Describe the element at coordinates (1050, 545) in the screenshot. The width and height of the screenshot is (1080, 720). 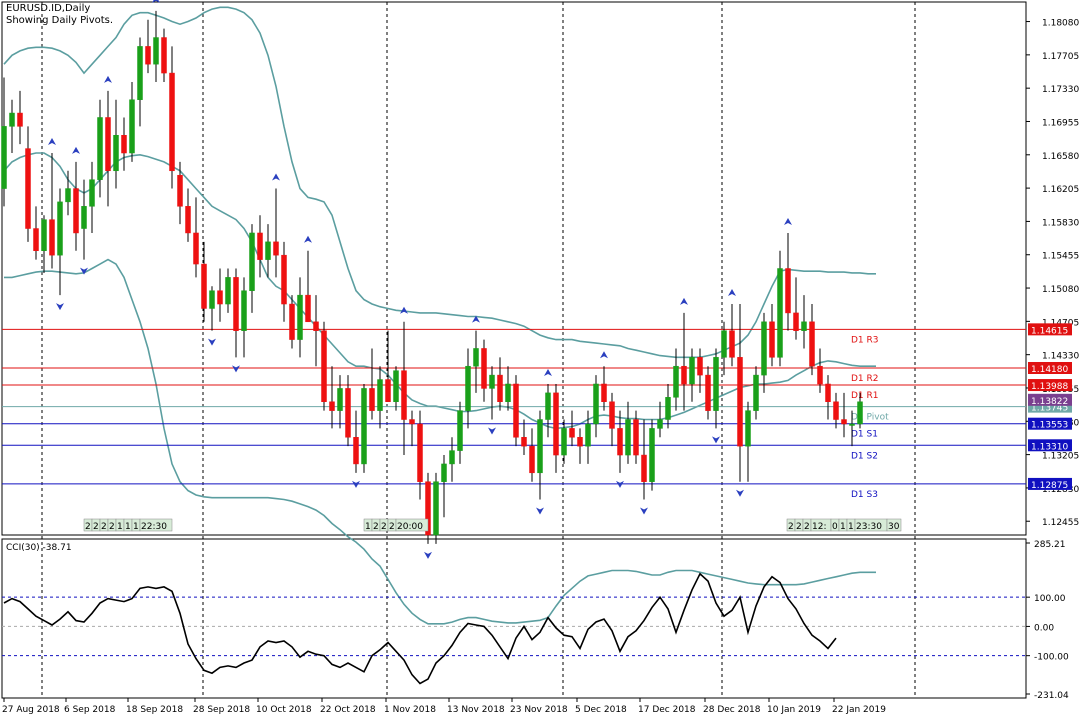
I see `cci-tick-label: 285.21` at that location.